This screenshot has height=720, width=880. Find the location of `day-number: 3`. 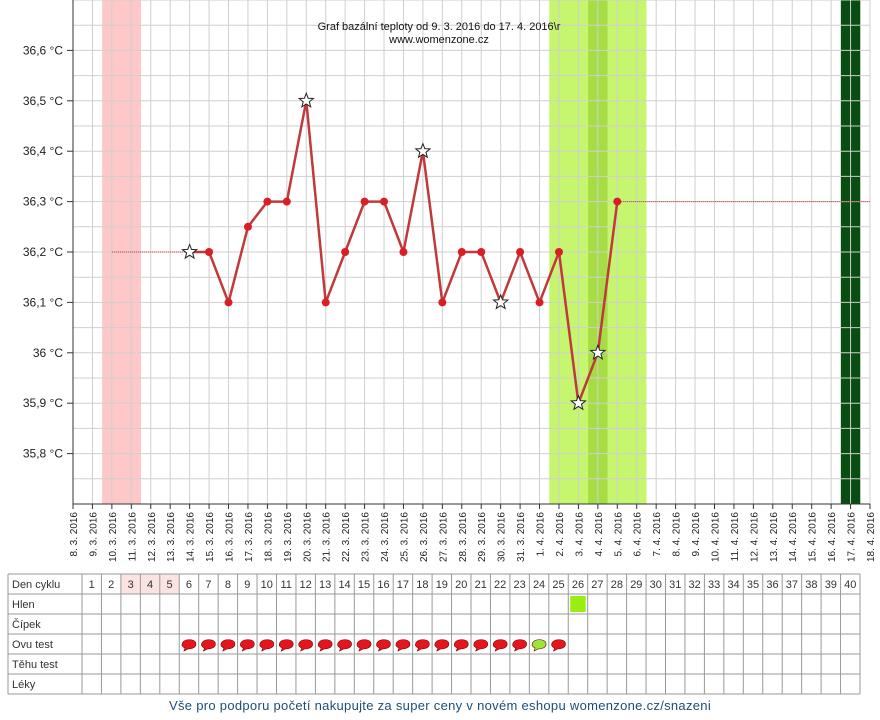

day-number: 3 is located at coordinates (131, 585).